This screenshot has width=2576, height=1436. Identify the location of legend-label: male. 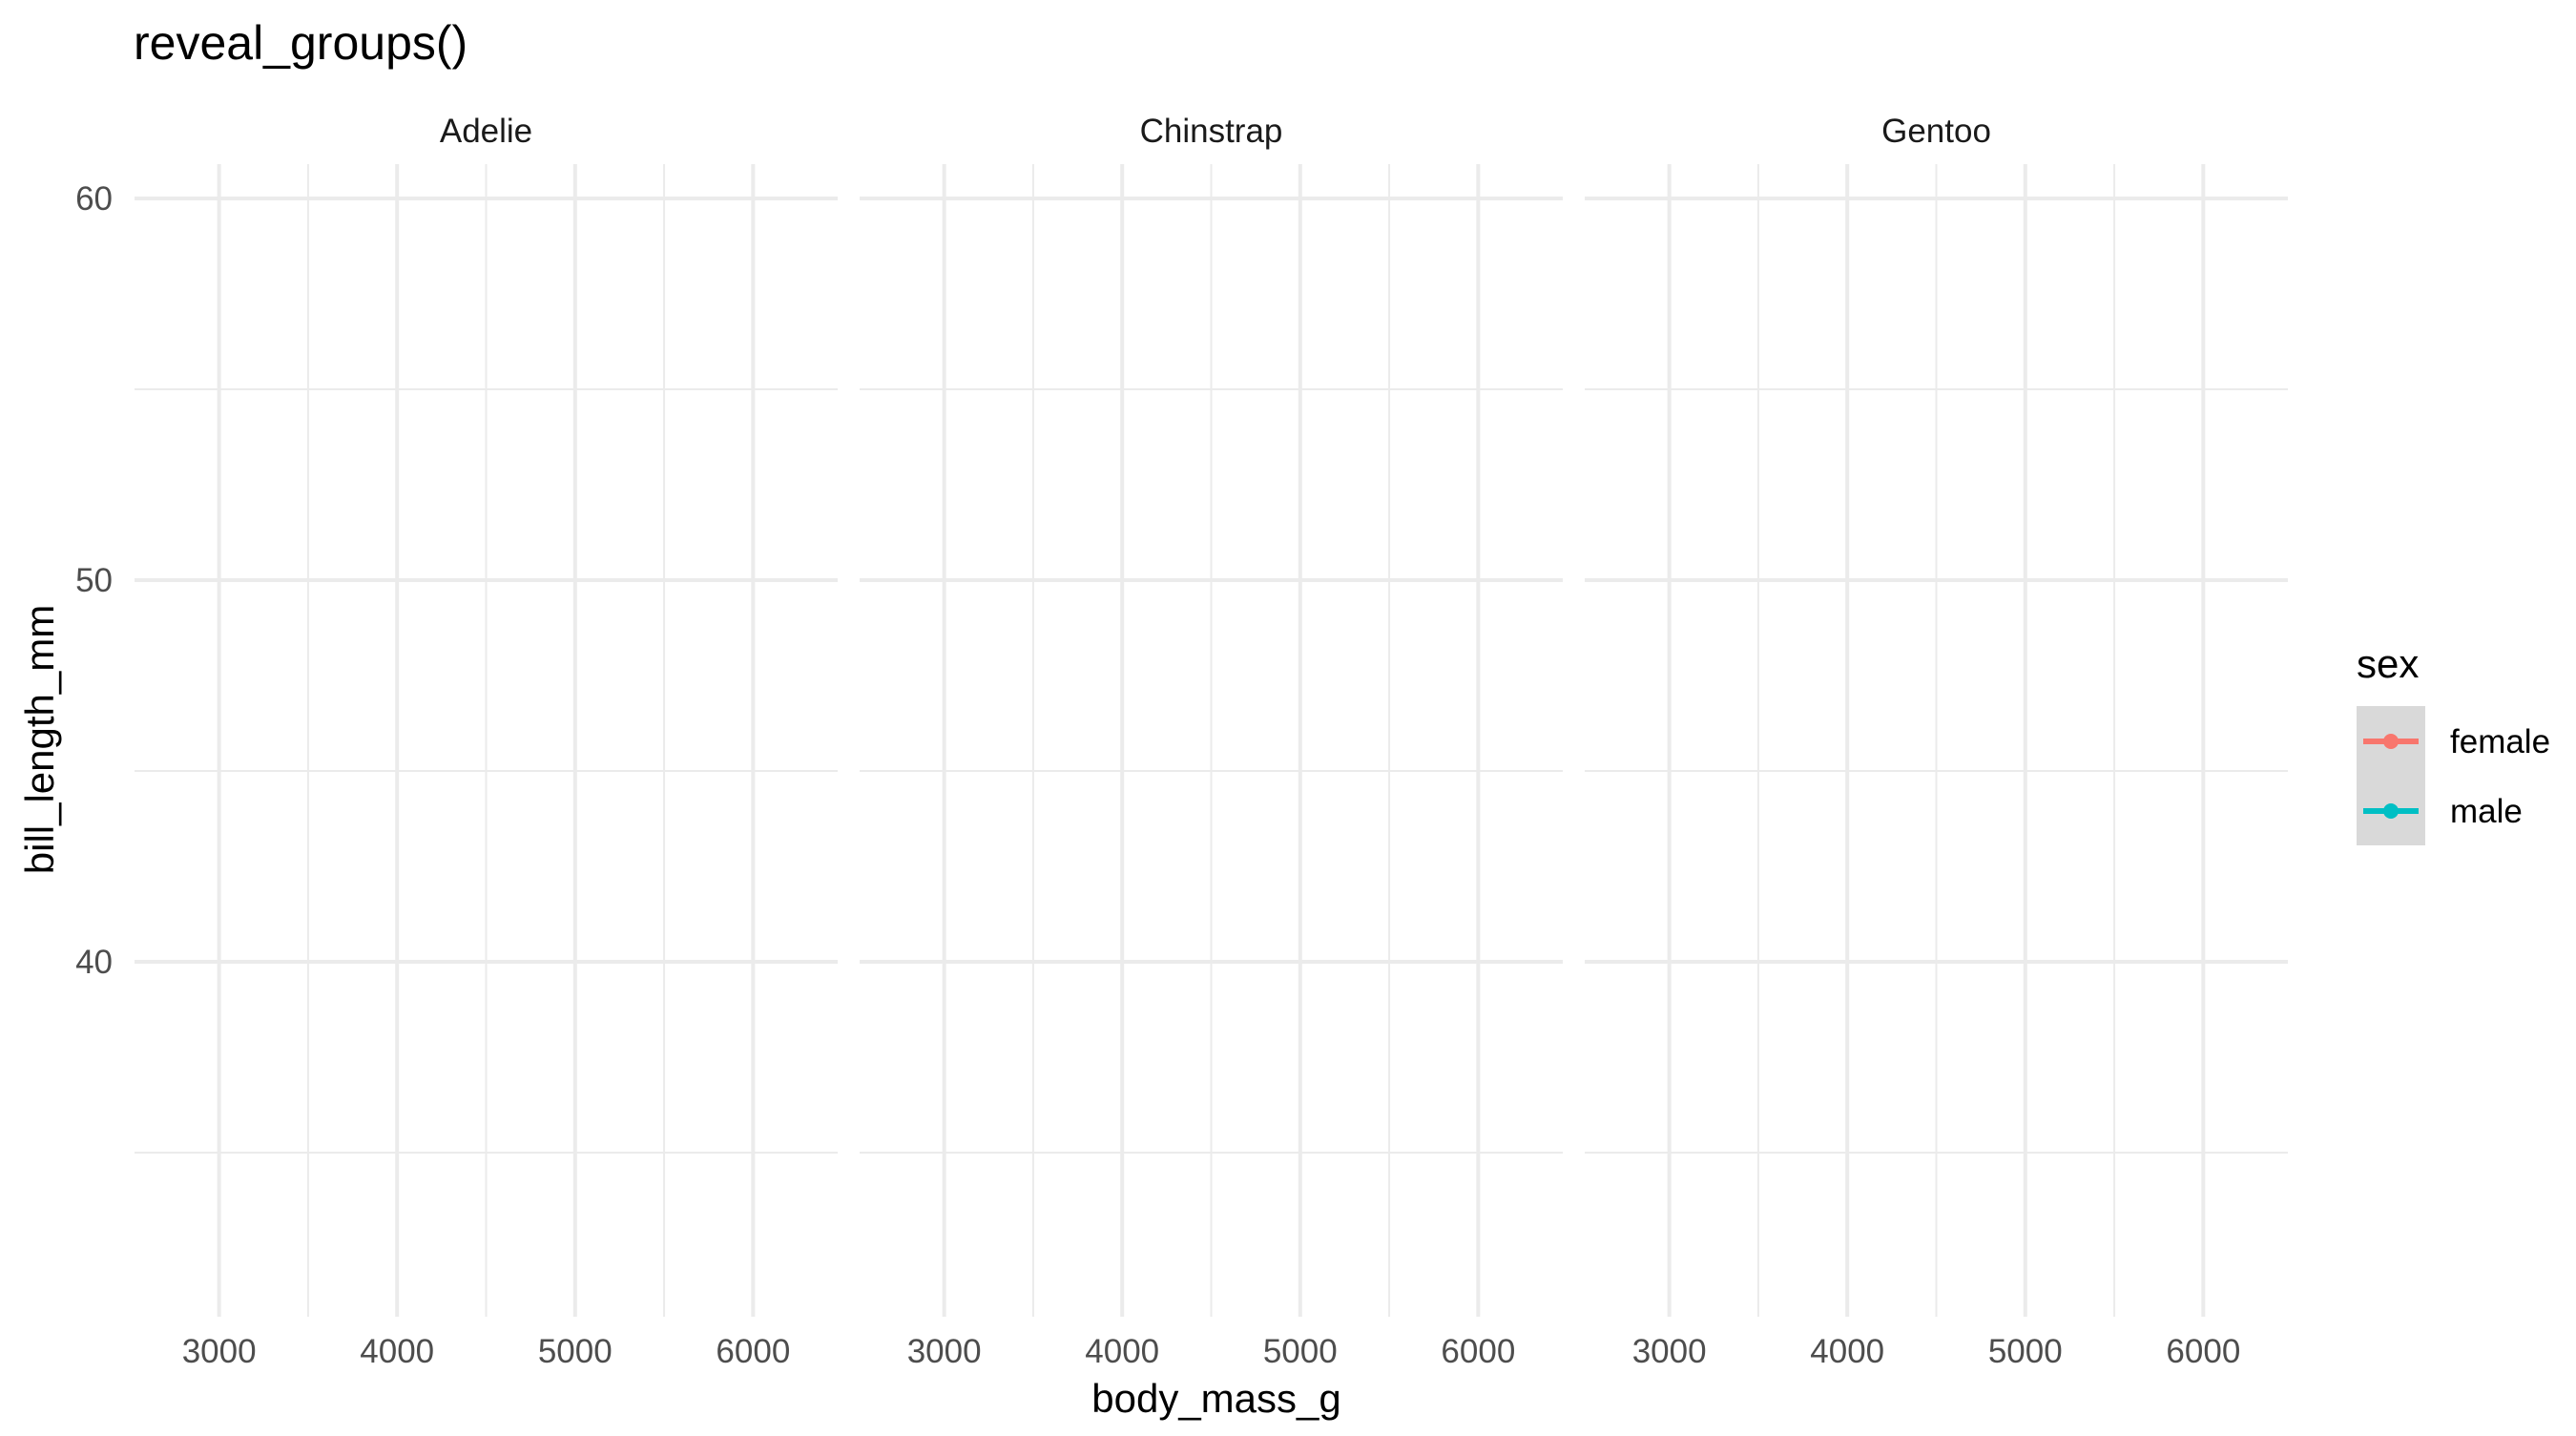
(2486, 811).